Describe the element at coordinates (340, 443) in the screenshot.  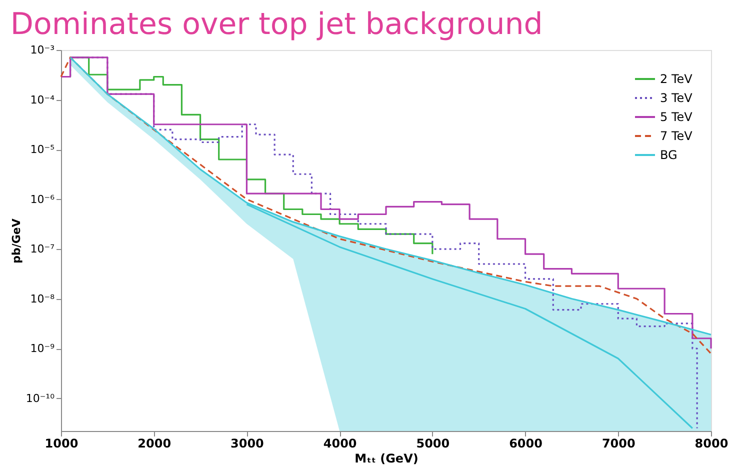
I see `x-tick-label: 4000` at that location.